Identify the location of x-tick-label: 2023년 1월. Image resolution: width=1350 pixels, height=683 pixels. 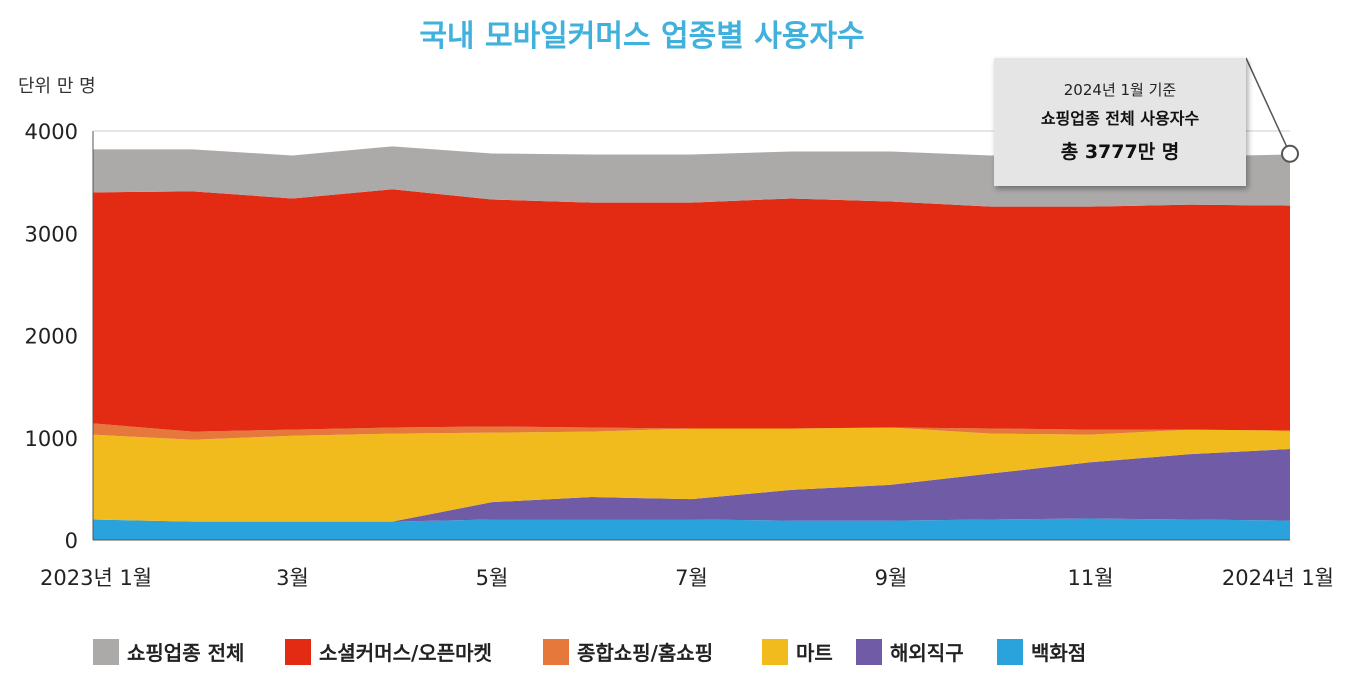
(96, 578).